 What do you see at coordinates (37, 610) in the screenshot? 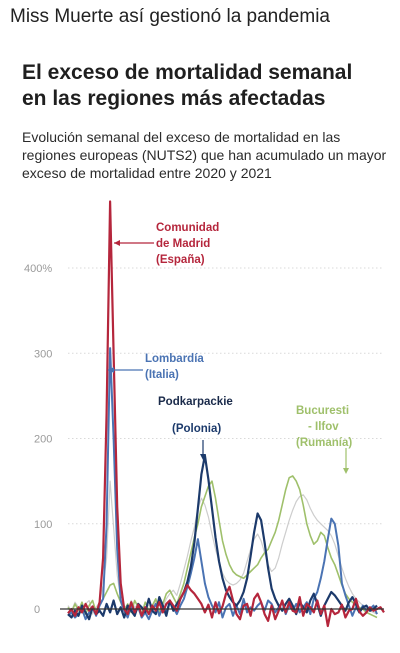
I see `y-tick-label: 0` at bounding box center [37, 610].